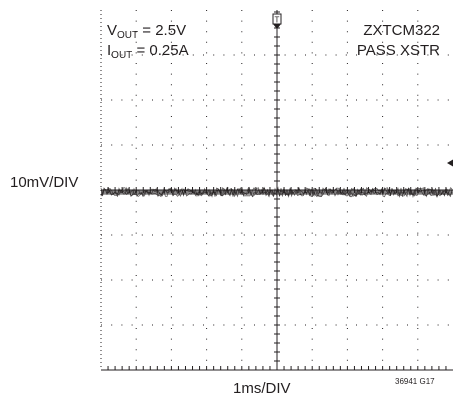  Describe the element at coordinates (147, 31) in the screenshot. I see `vout-annotation: VOUT = 2.5V` at that location.